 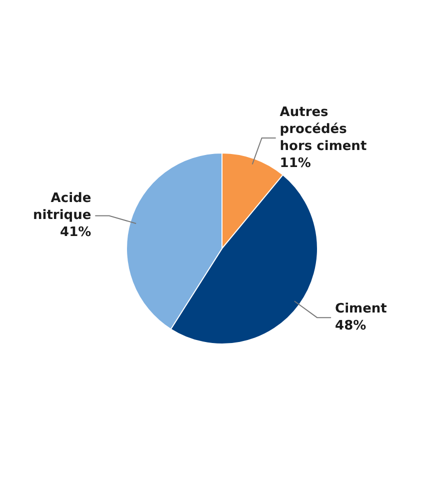 I want to click on slice-label: Autres procédés hors ciment, so click(x=323, y=129).